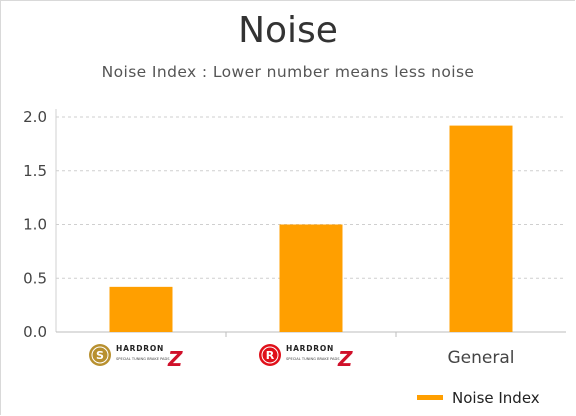  What do you see at coordinates (313, 359) in the screenshot?
I see `category-1-tagline: SPECIAL TUNING BRAKE PADS` at bounding box center [313, 359].